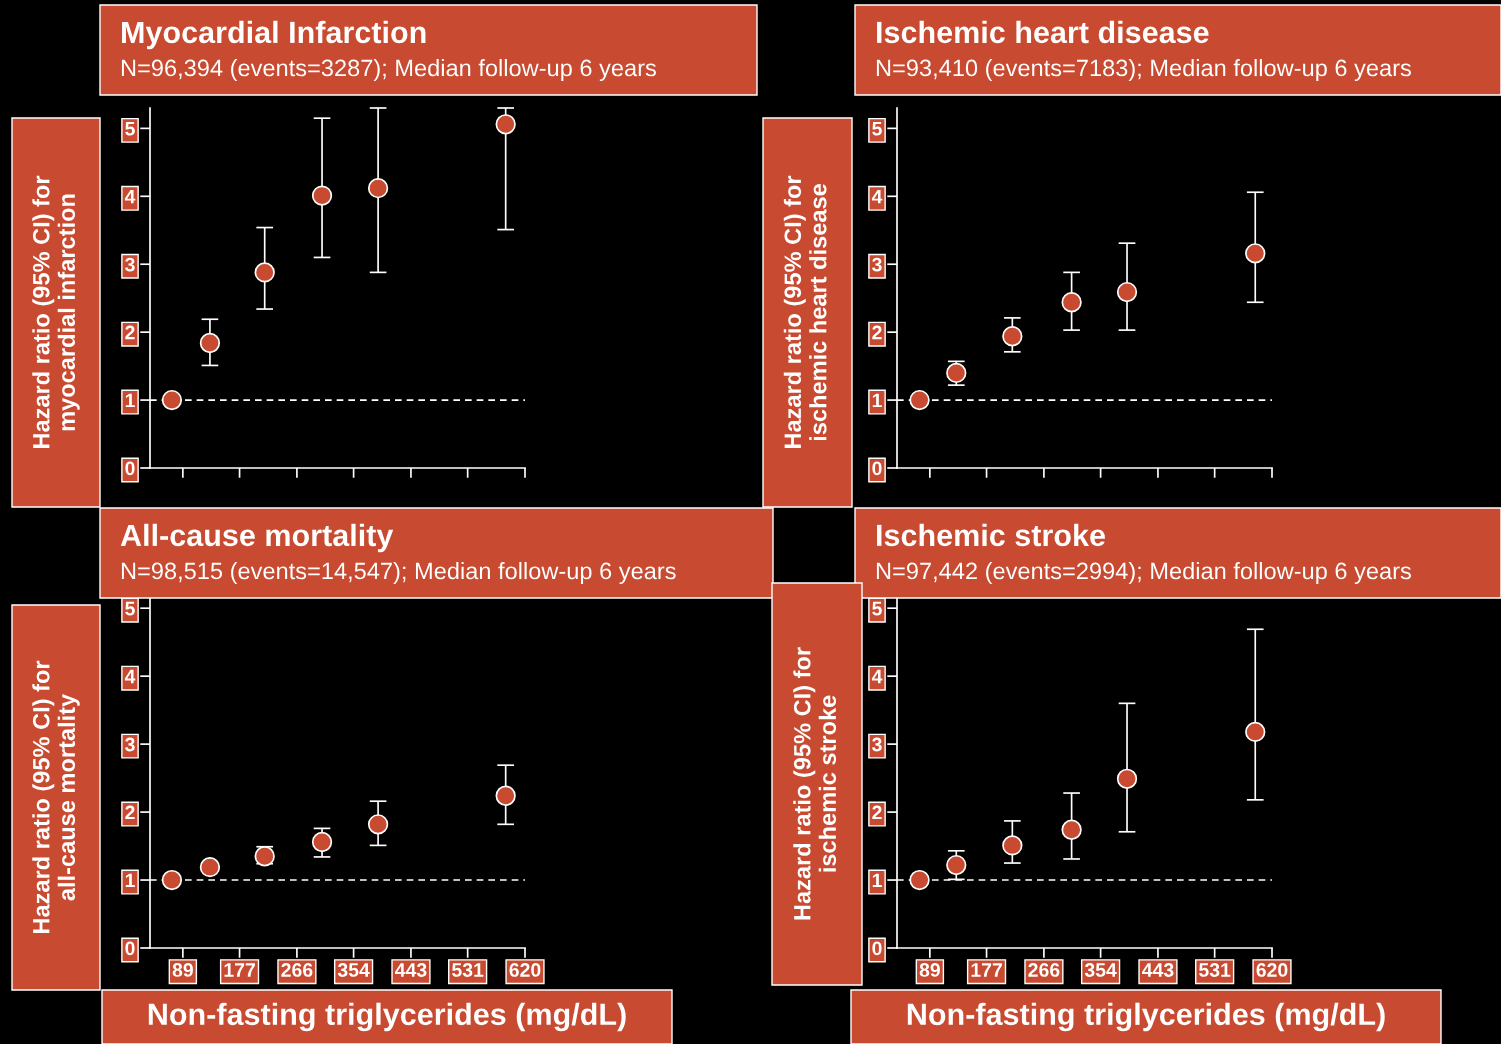 The width and height of the screenshot is (1501, 1044). I want to click on chart-title: Myocardial Infarction, so click(274, 35).